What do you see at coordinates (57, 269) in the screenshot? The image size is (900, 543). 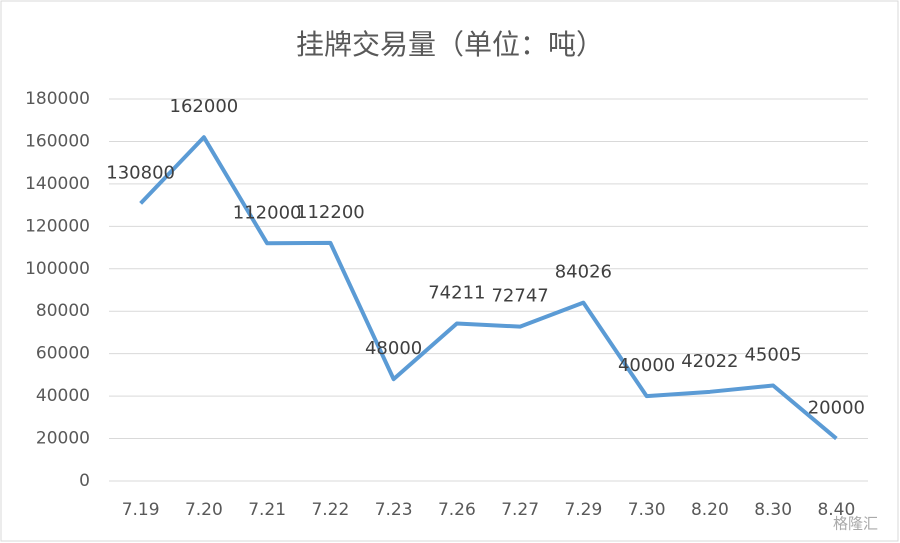 I see `y-tick-label: 100000` at bounding box center [57, 269].